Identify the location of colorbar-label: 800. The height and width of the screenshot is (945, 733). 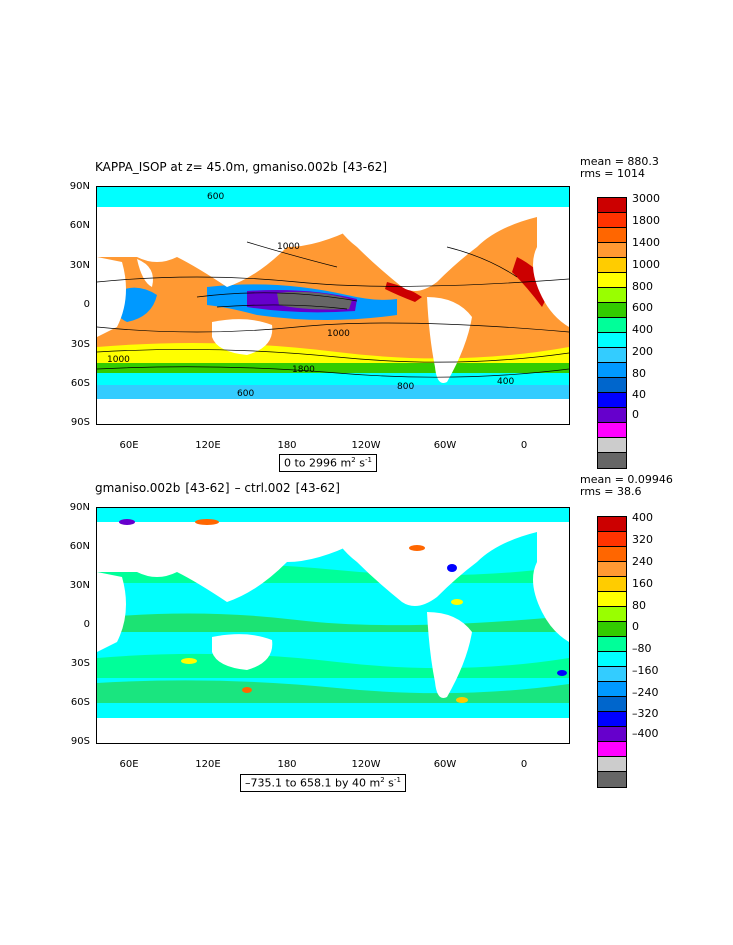
(642, 286).